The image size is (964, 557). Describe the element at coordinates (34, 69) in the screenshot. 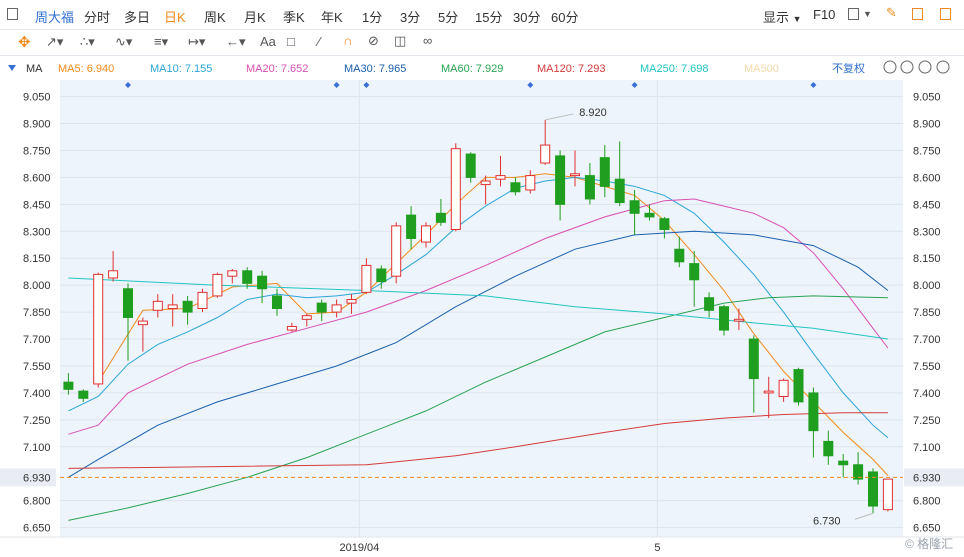

I see `indicator-label: MA` at that location.